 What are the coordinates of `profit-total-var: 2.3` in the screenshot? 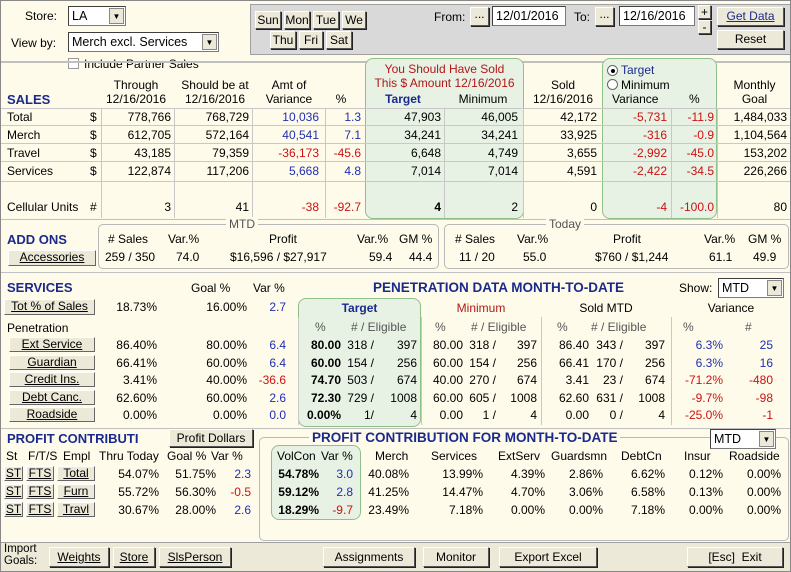 It's located at (242, 474).